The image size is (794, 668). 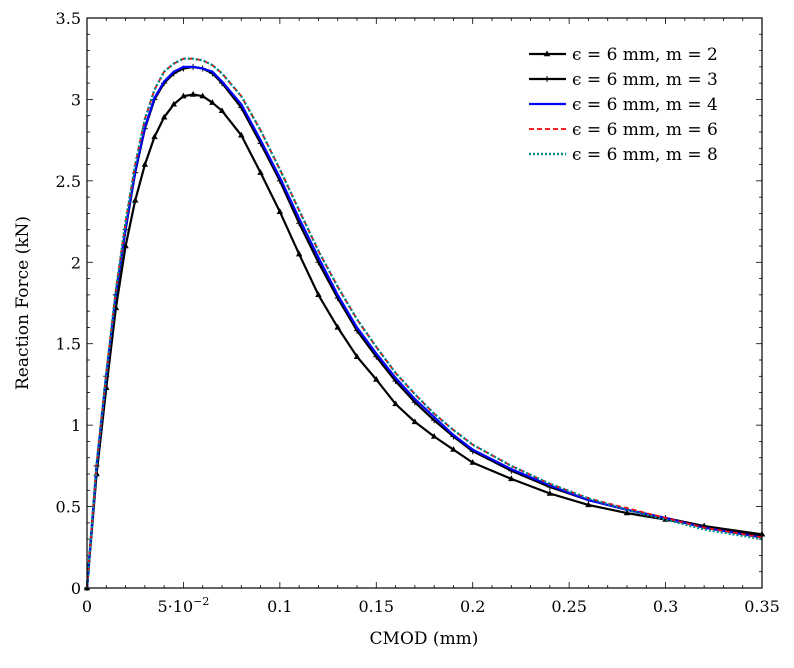 I want to click on legend-label: ϵ = 6 mm, m = 6, so click(x=645, y=130).